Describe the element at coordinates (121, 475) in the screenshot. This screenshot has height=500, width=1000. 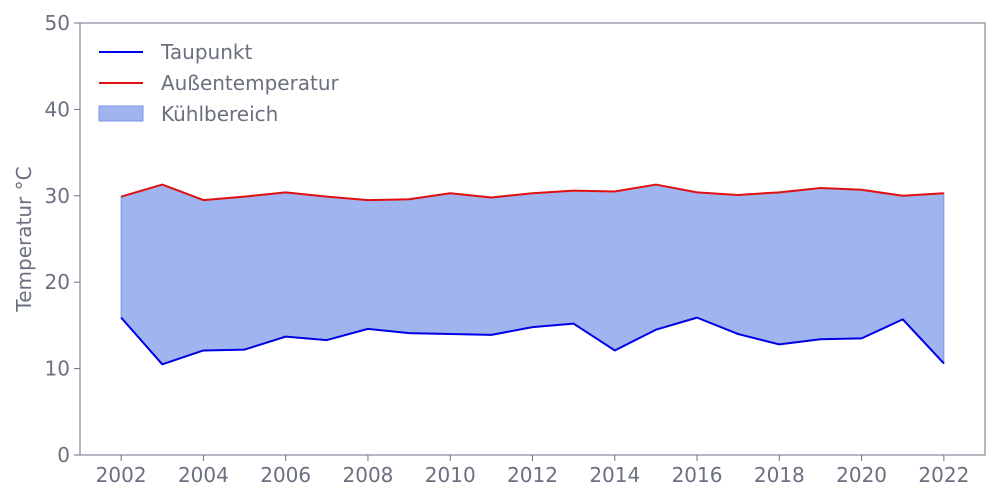
I see `x-tick-label: 2002` at that location.